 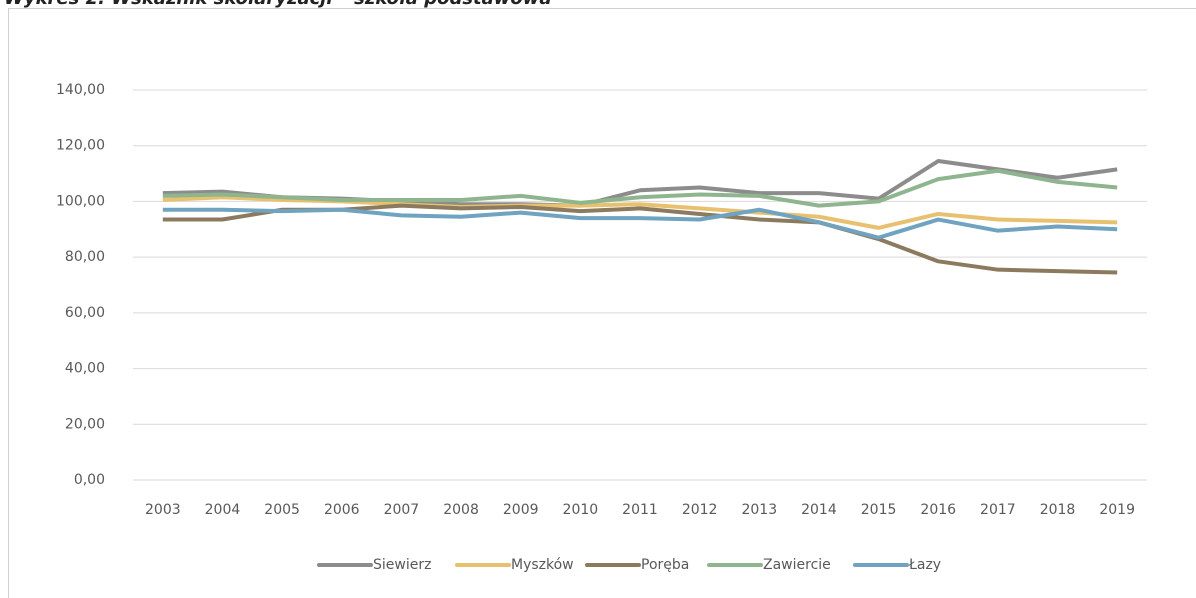 What do you see at coordinates (819, 510) in the screenshot?
I see `x-tick-label: 2014` at bounding box center [819, 510].